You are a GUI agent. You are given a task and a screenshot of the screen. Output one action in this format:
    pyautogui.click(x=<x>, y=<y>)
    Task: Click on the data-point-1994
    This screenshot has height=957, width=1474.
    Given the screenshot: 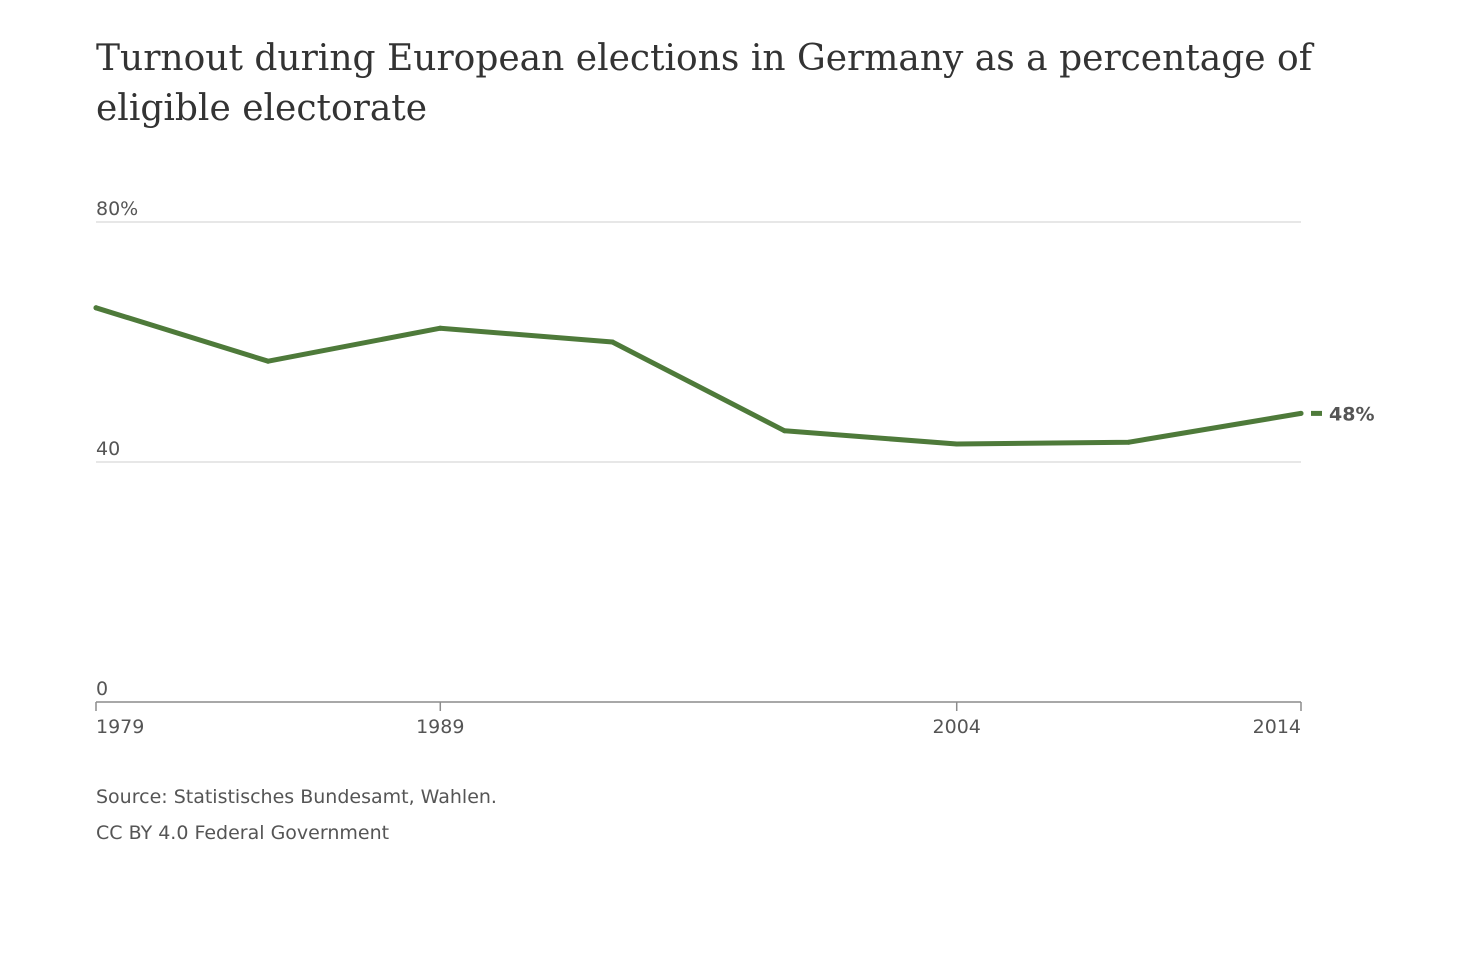 What is the action you would take?
    pyautogui.click(x=612, y=342)
    